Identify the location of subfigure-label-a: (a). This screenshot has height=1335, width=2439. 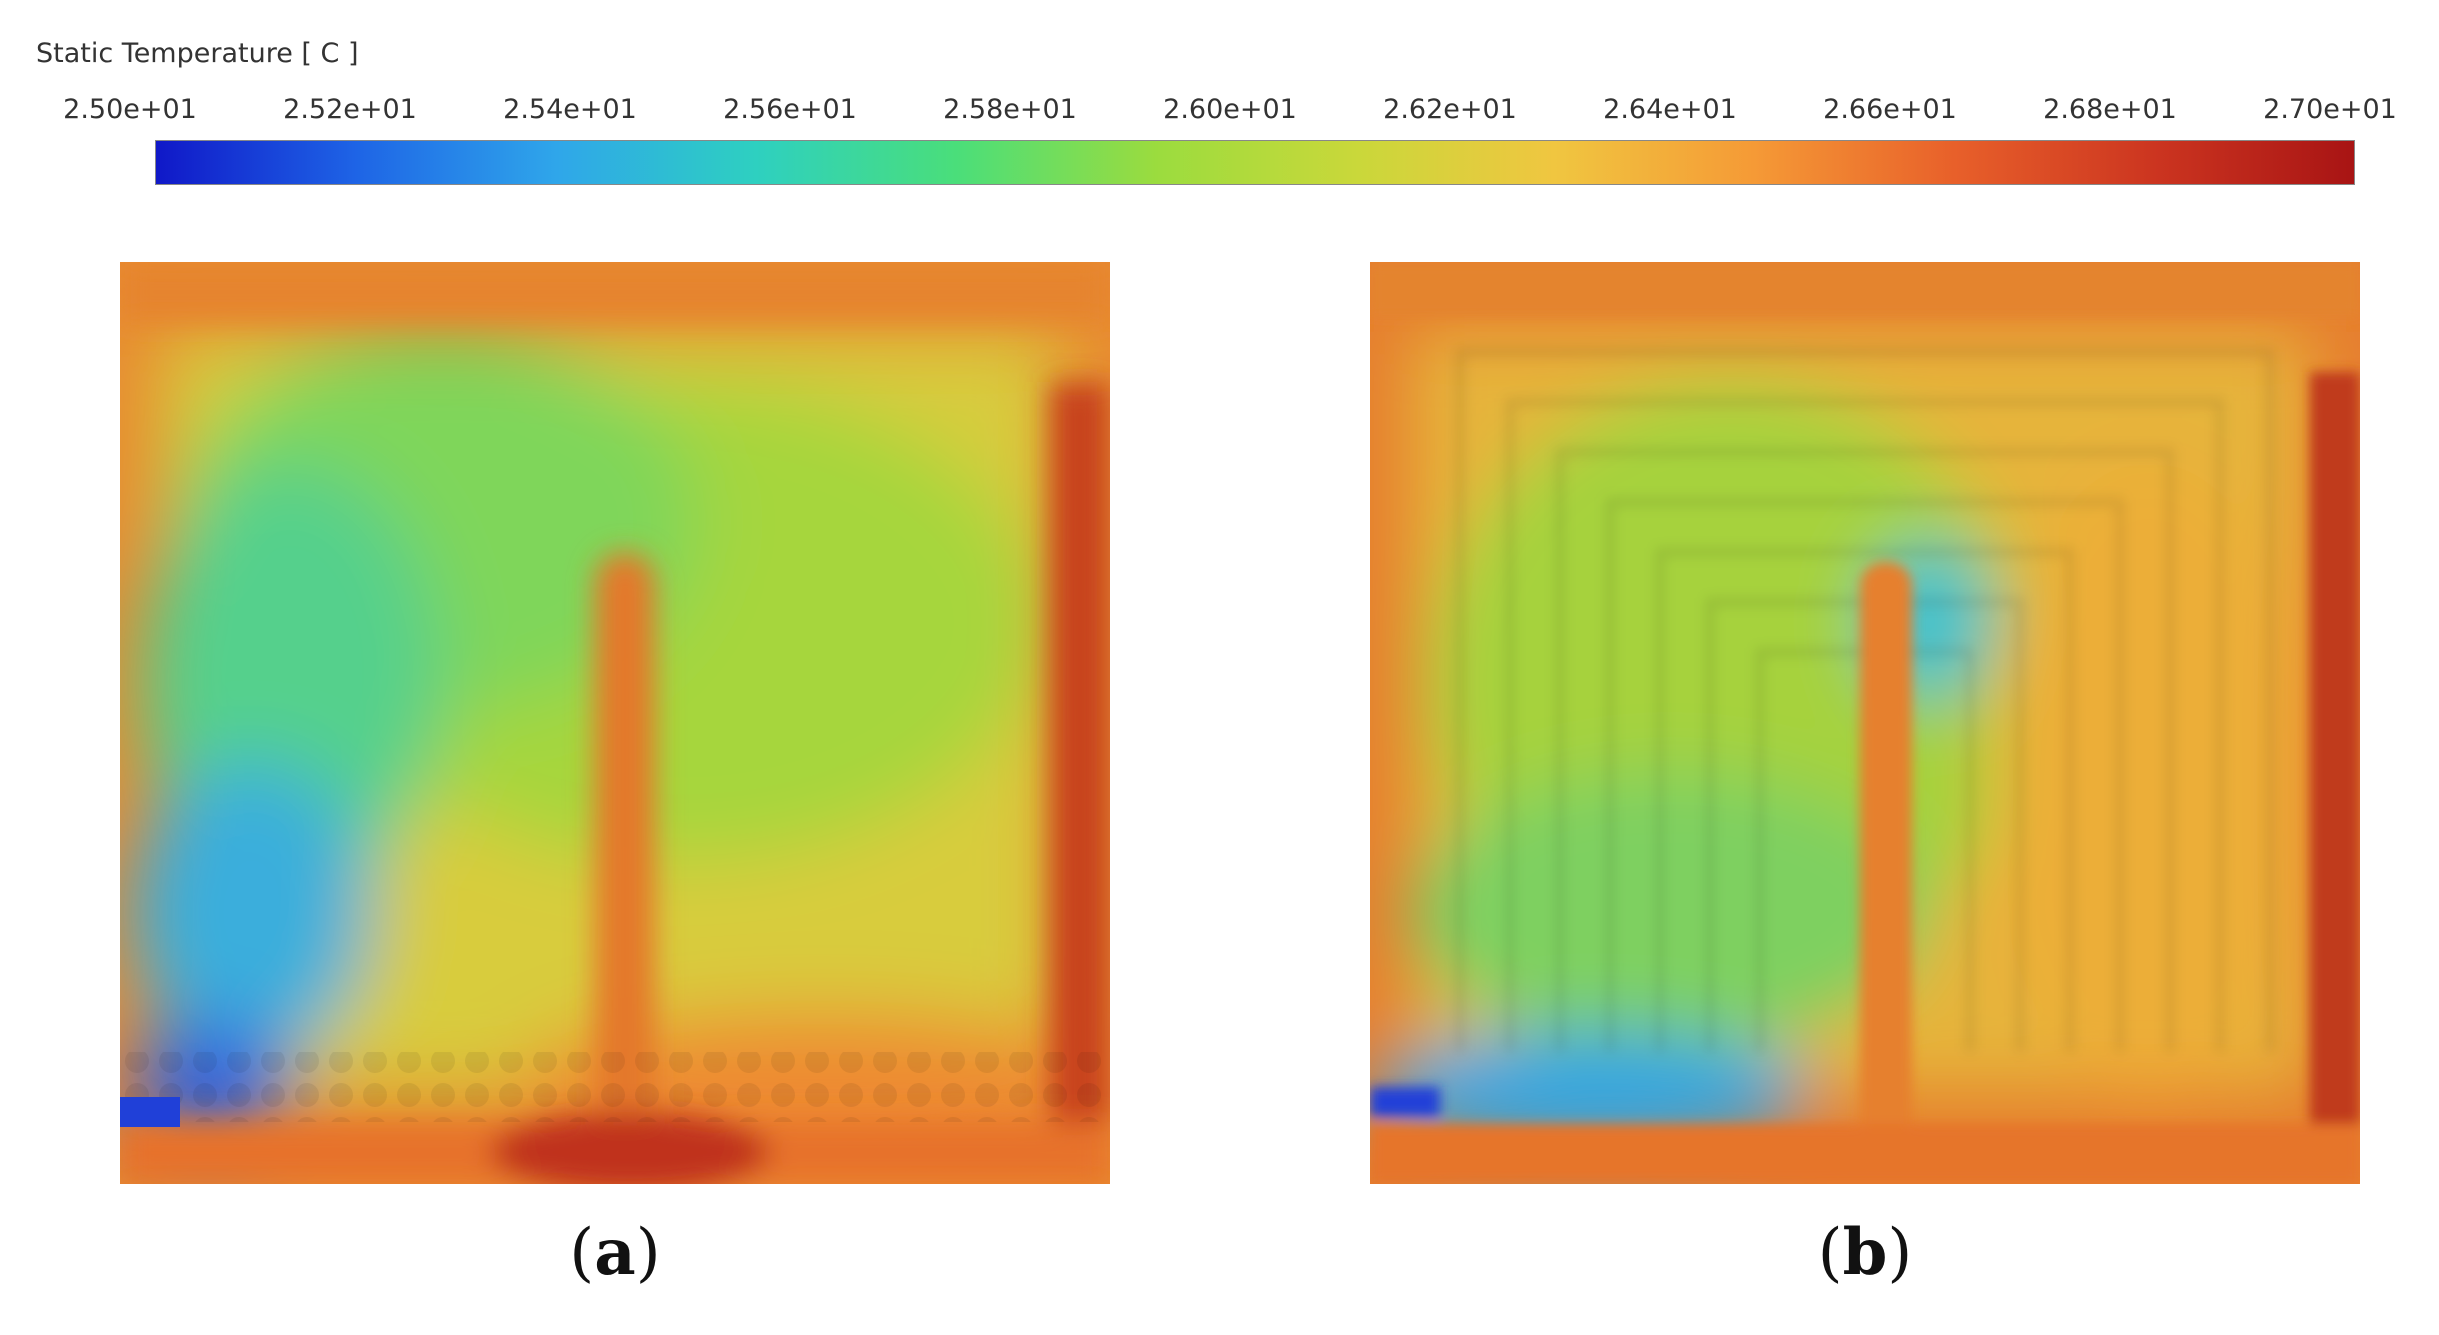
(614, 1252).